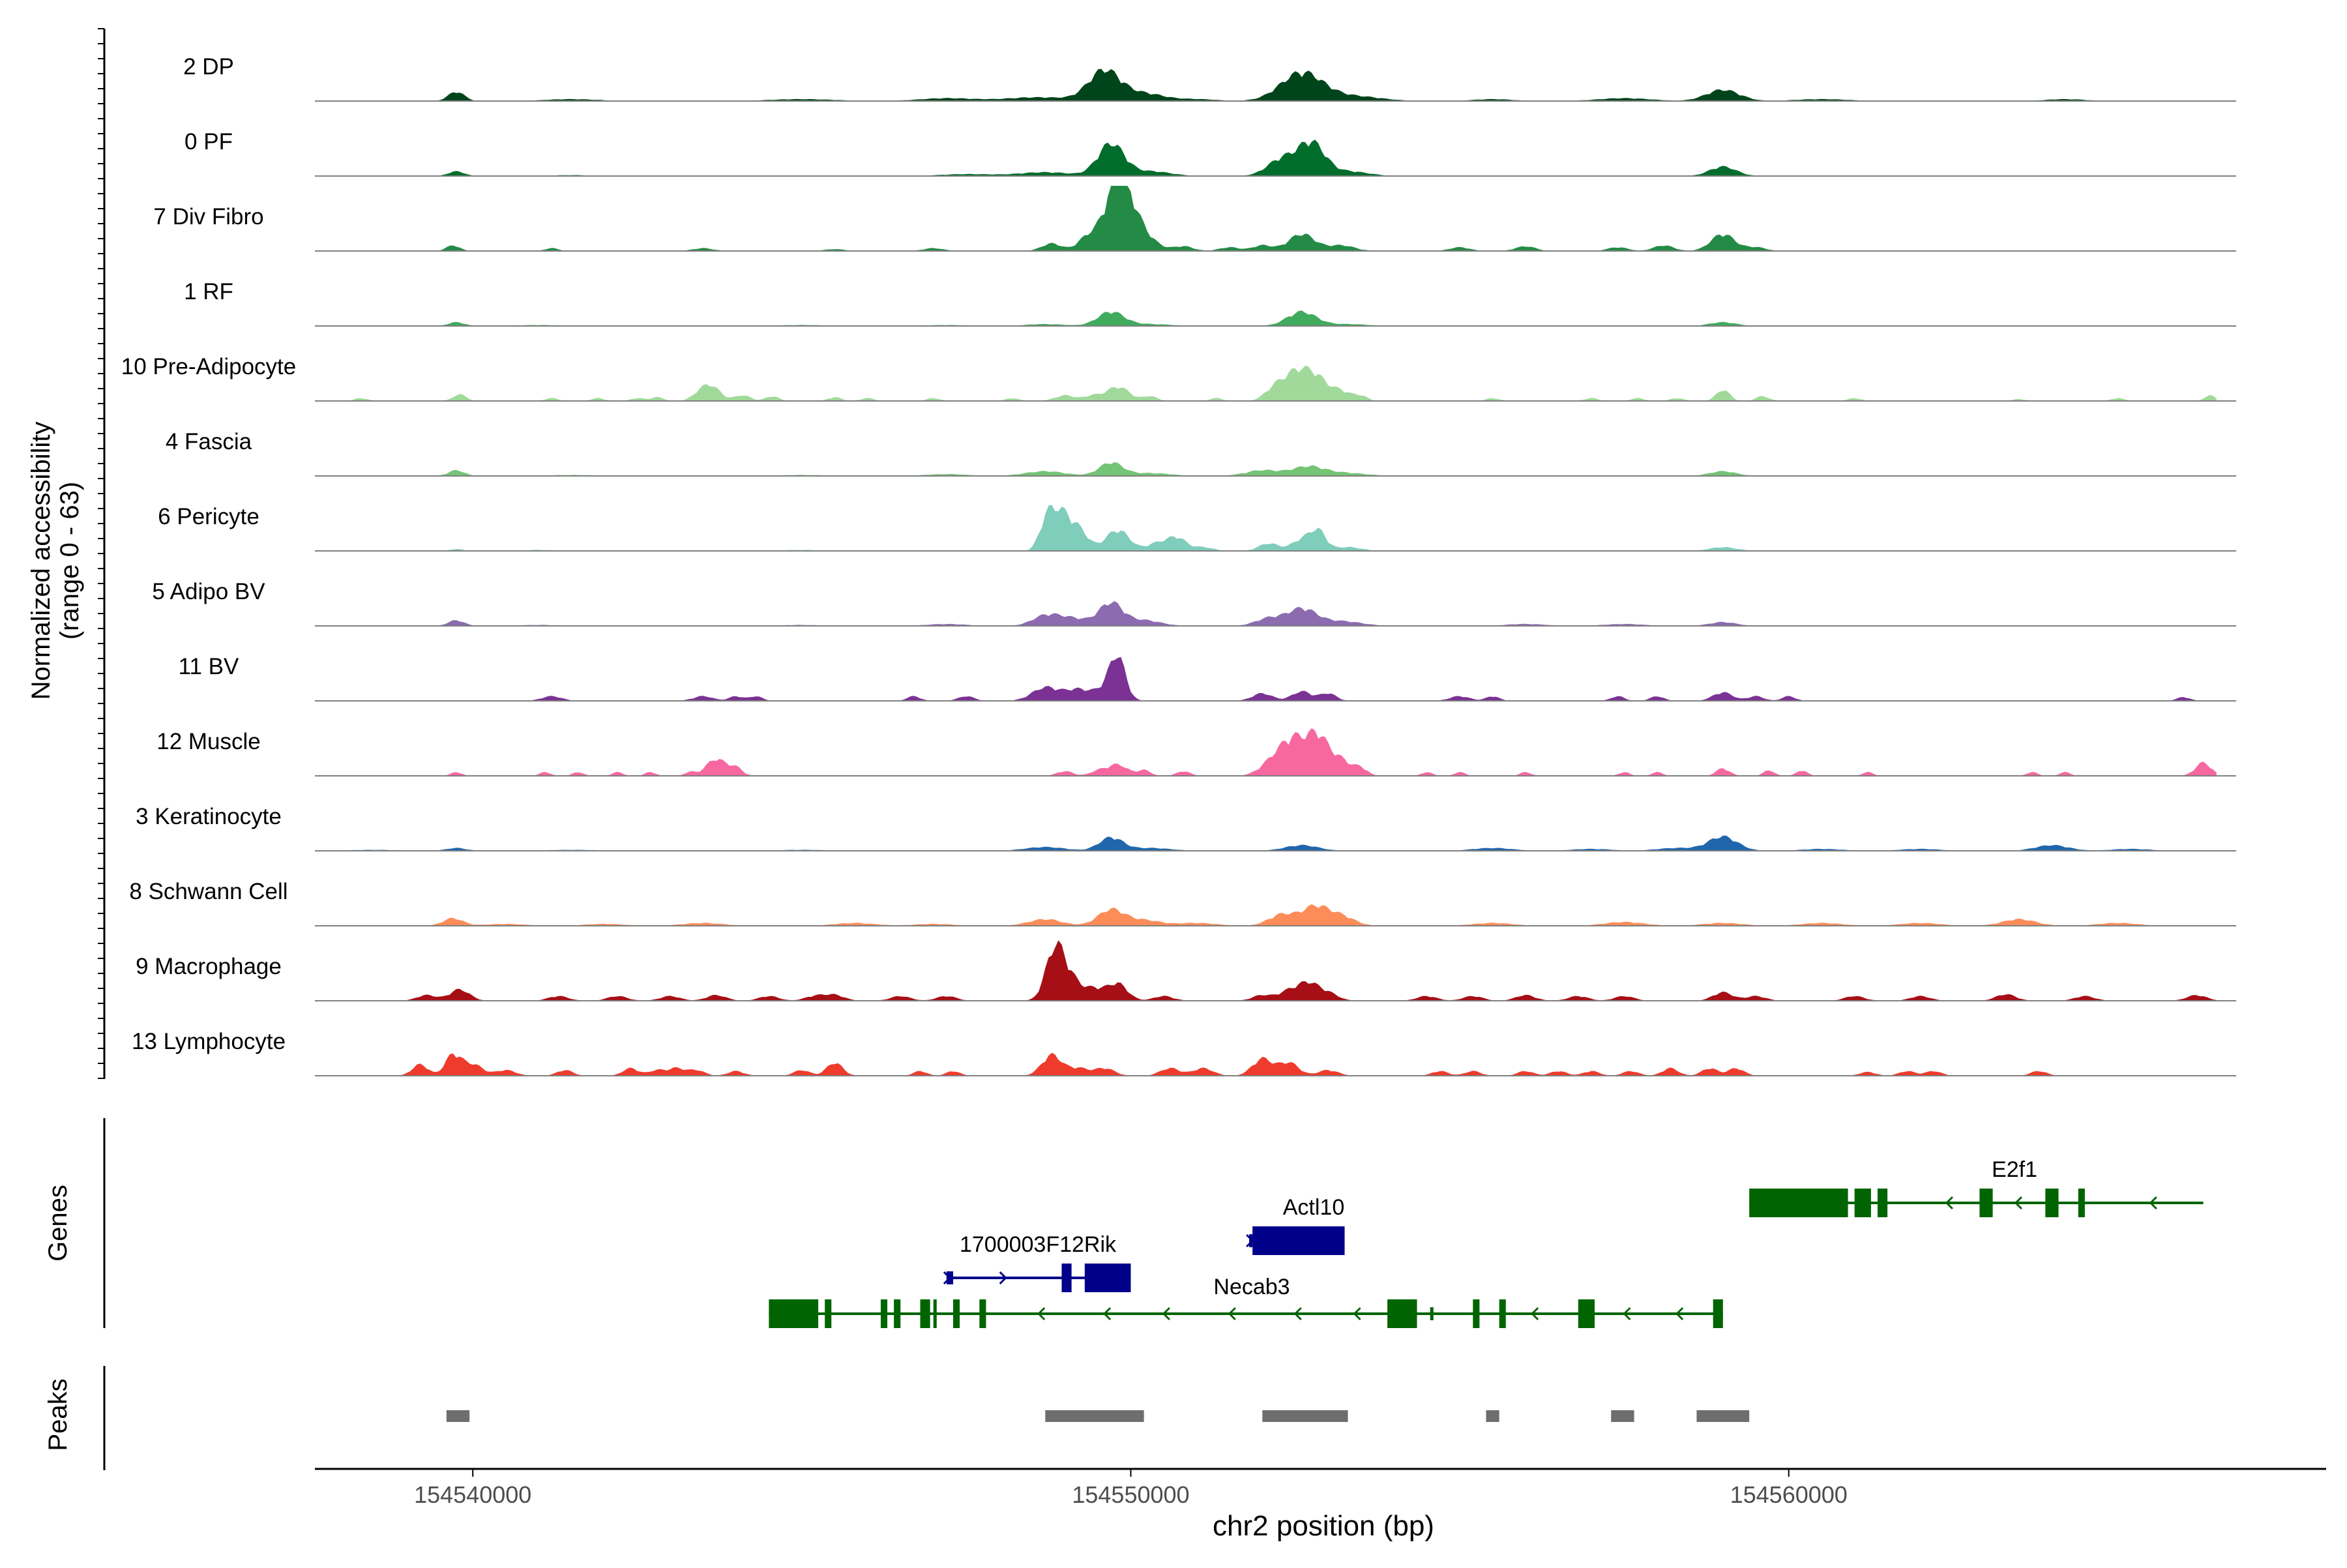  I want to click on gene-e2f1: E2f1, so click(1976, 1187).